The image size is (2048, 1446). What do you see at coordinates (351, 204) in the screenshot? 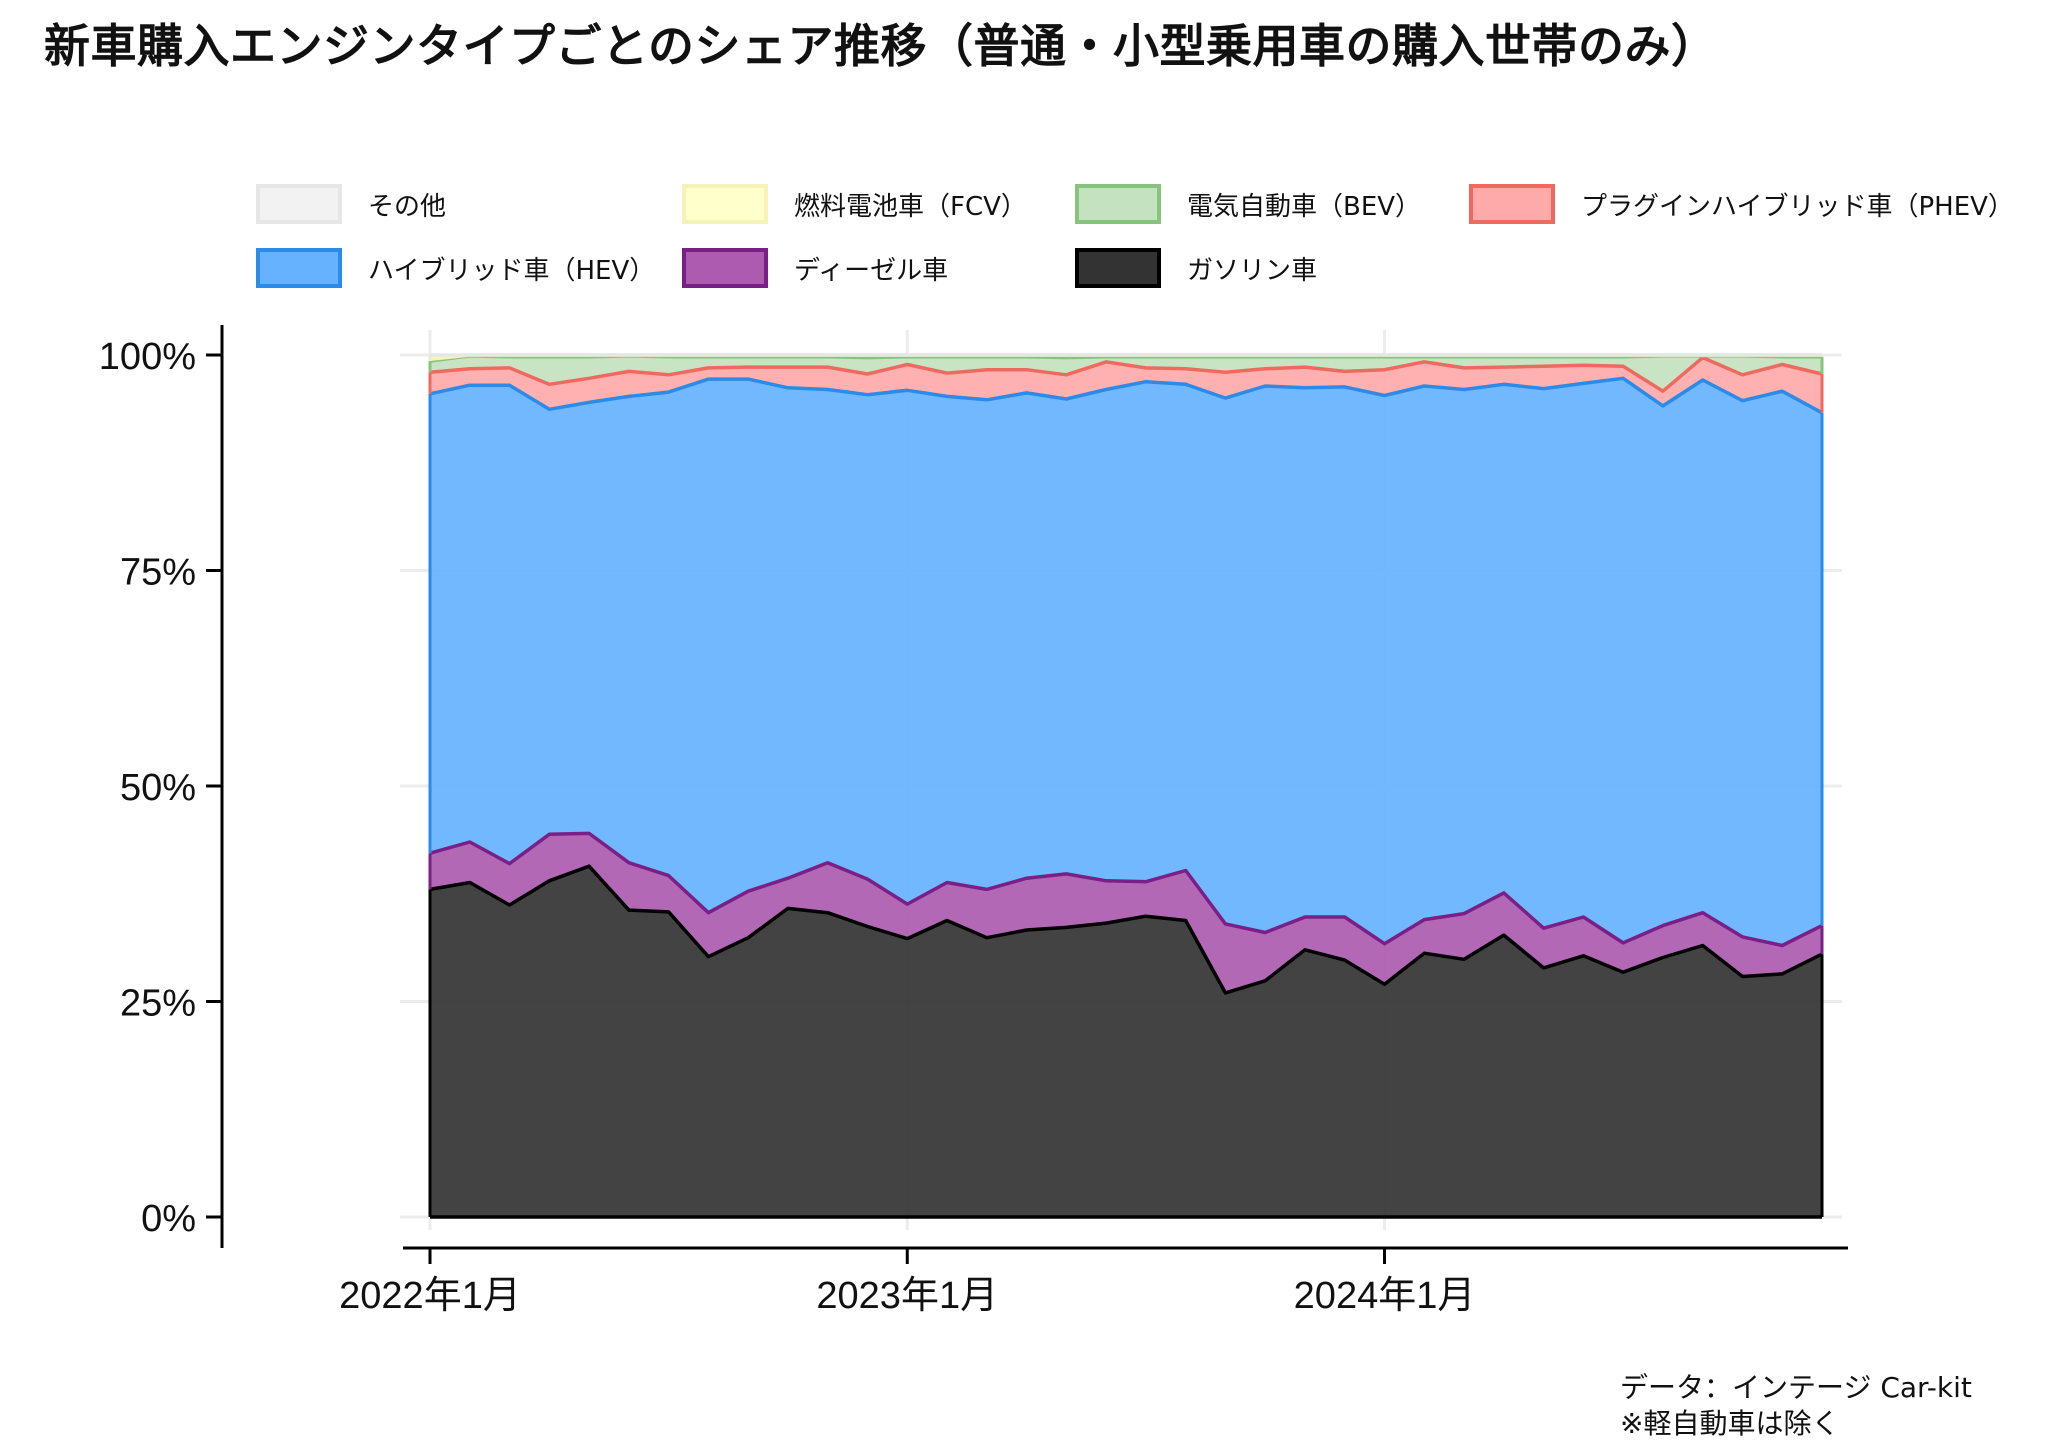
I see `legend-item-other: その他` at bounding box center [351, 204].